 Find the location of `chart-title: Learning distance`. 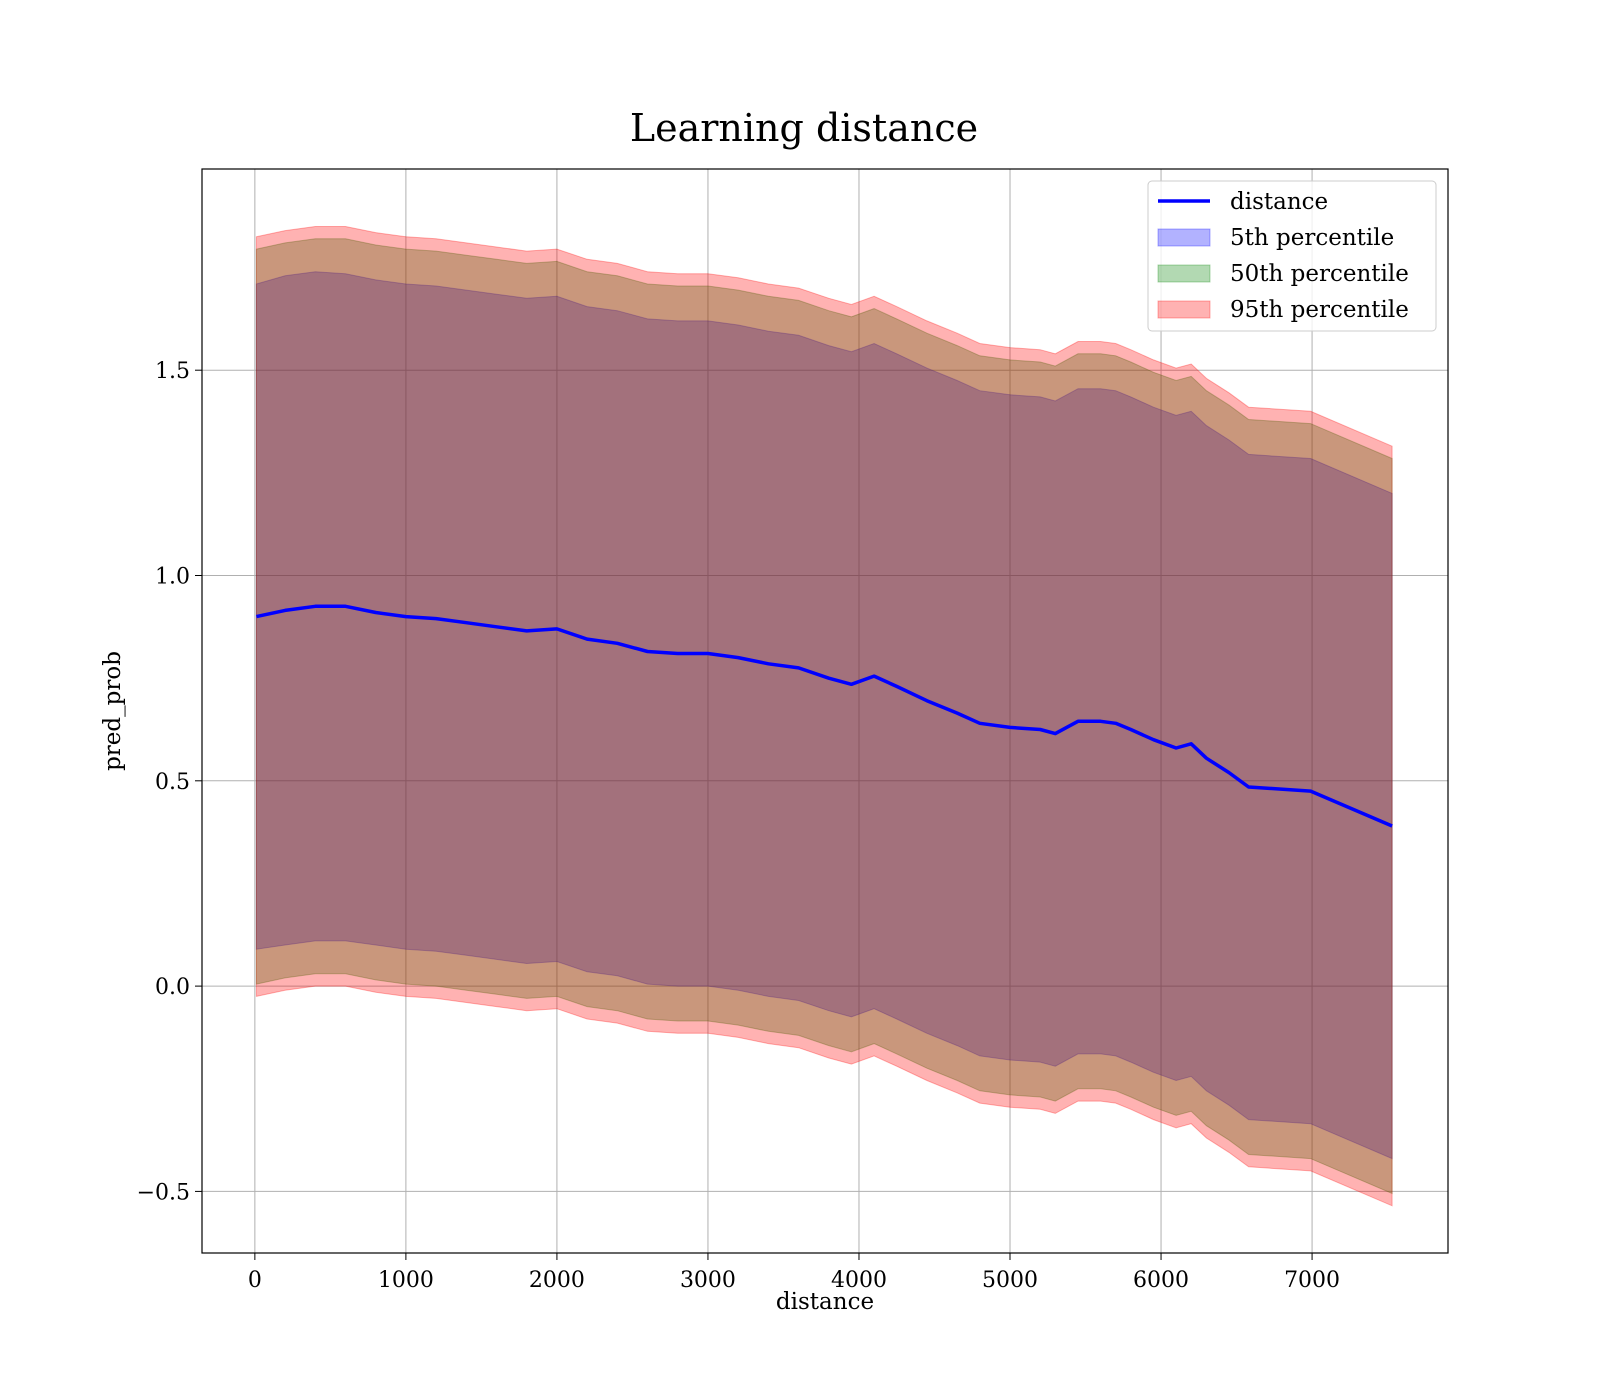

chart-title: Learning distance is located at coordinates (804, 128).